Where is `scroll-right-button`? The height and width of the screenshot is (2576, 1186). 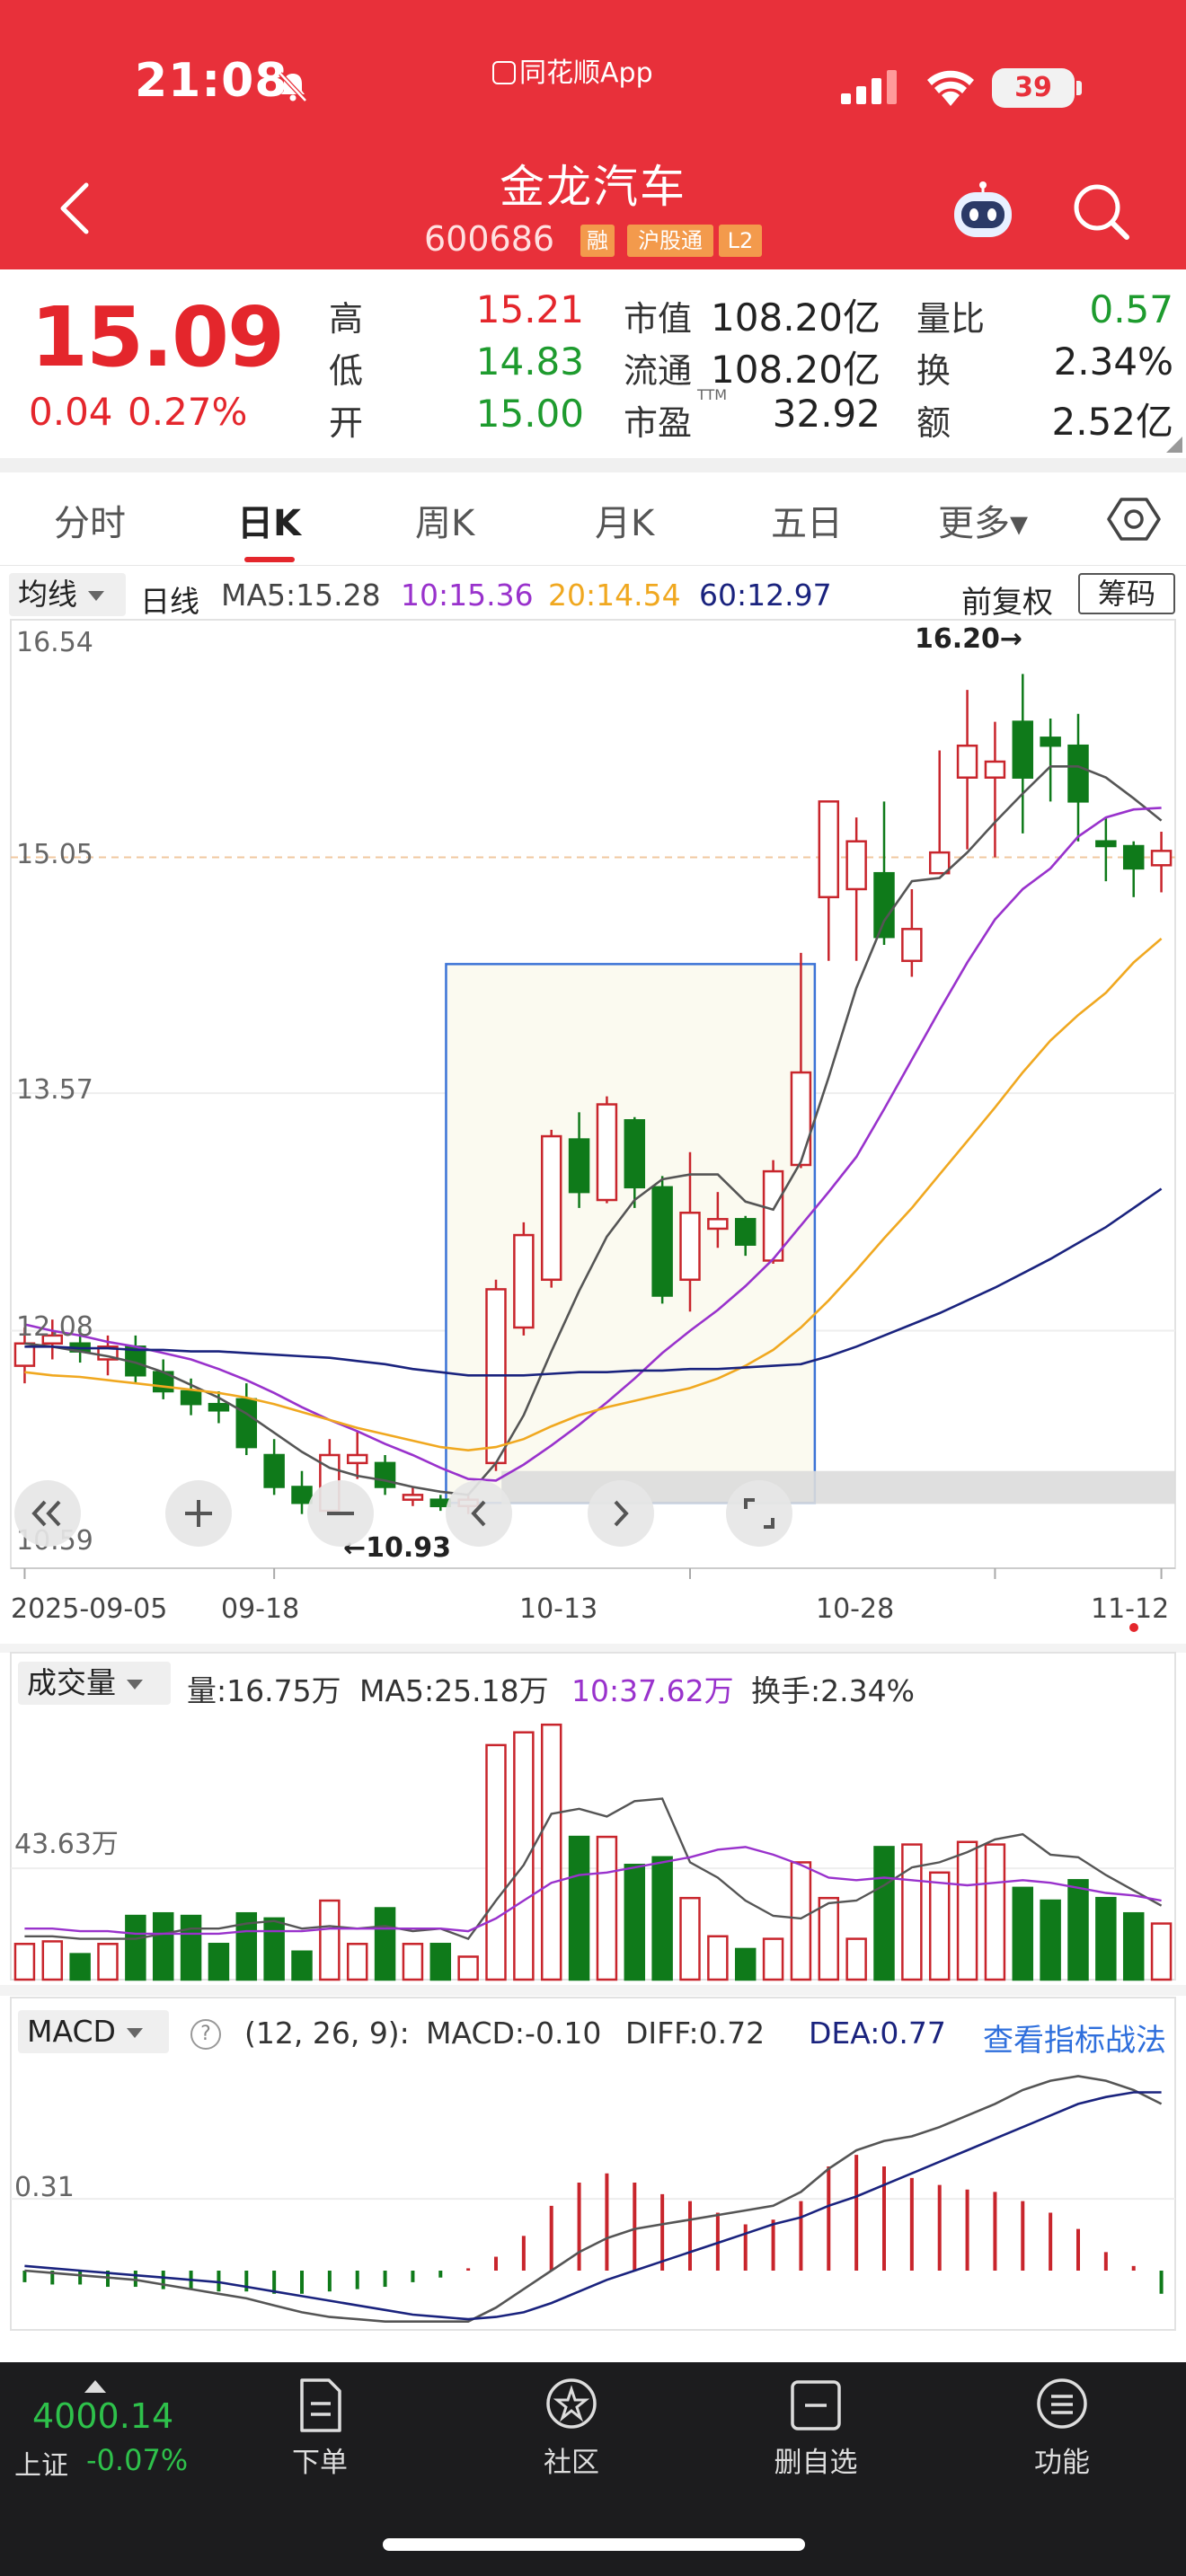
scroll-right-button is located at coordinates (621, 1513).